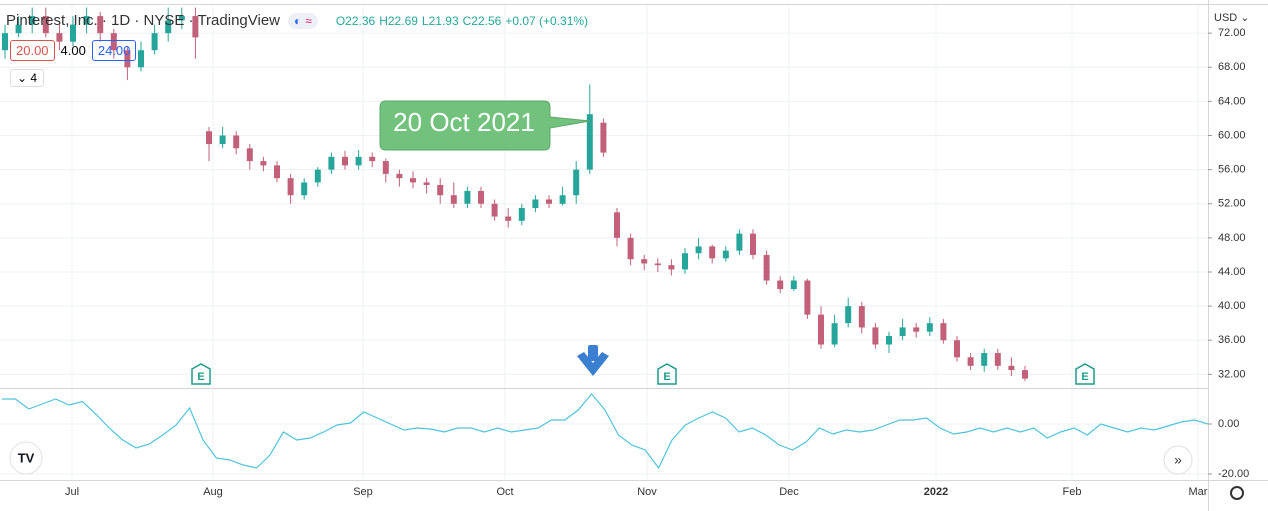 This screenshot has height=511, width=1268. I want to click on osc-tick-label: -20.00, so click(1233, 474).